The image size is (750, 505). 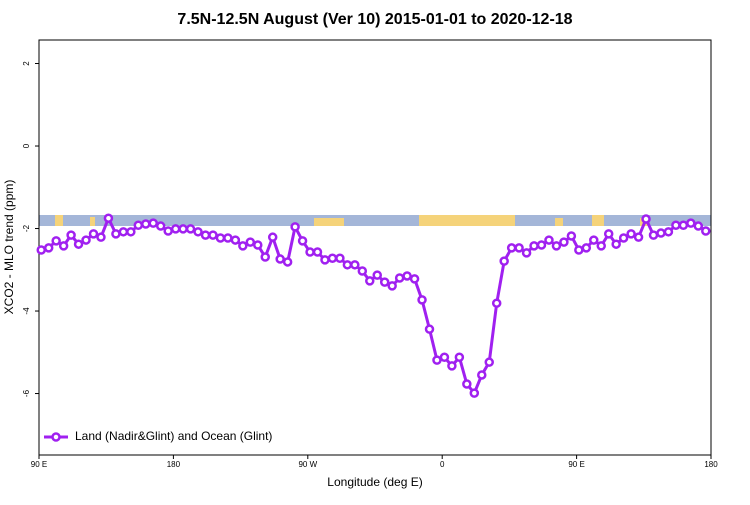 I want to click on y-axis-label: XCO2 - MLO trend (ppm), so click(x=9, y=247).